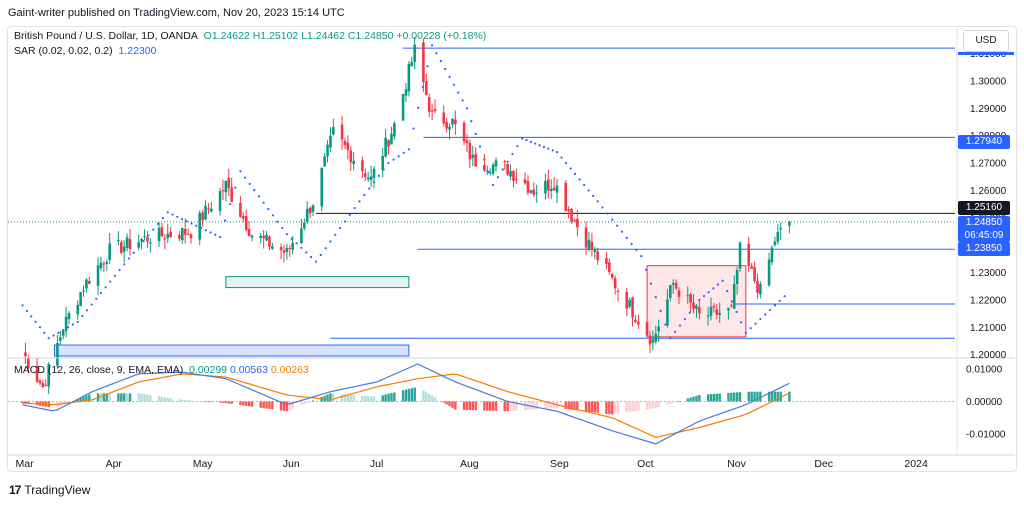 The height and width of the screenshot is (505, 1024). I want to click on high-value: H1.25102, so click(275, 36).